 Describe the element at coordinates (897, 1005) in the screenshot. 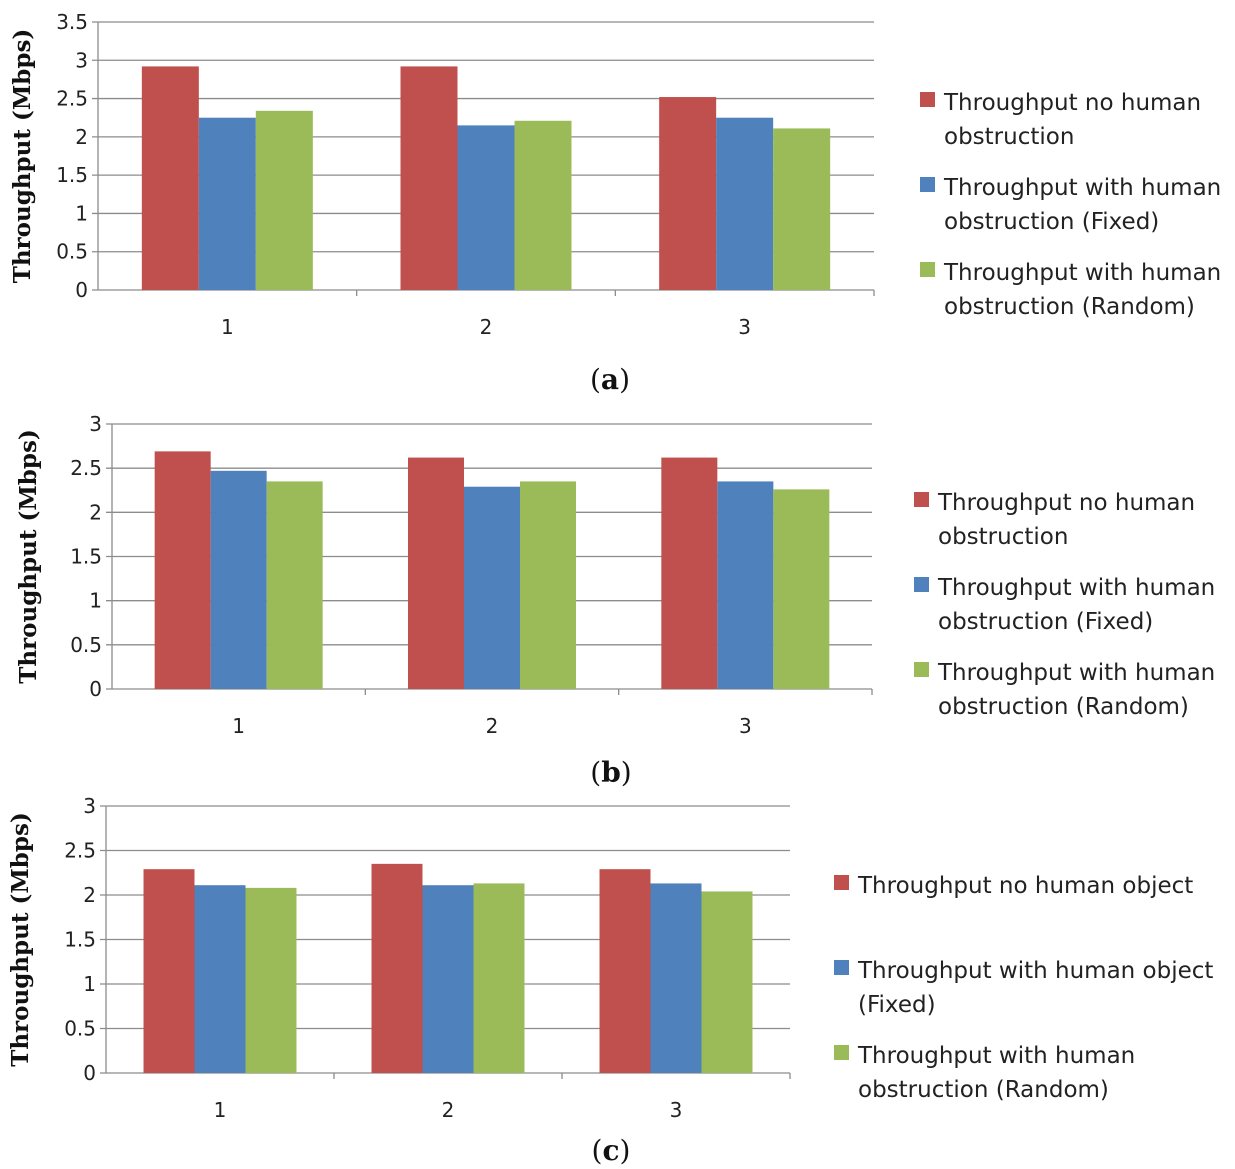

I see `legend-label-series-2: (Fixed)` at that location.